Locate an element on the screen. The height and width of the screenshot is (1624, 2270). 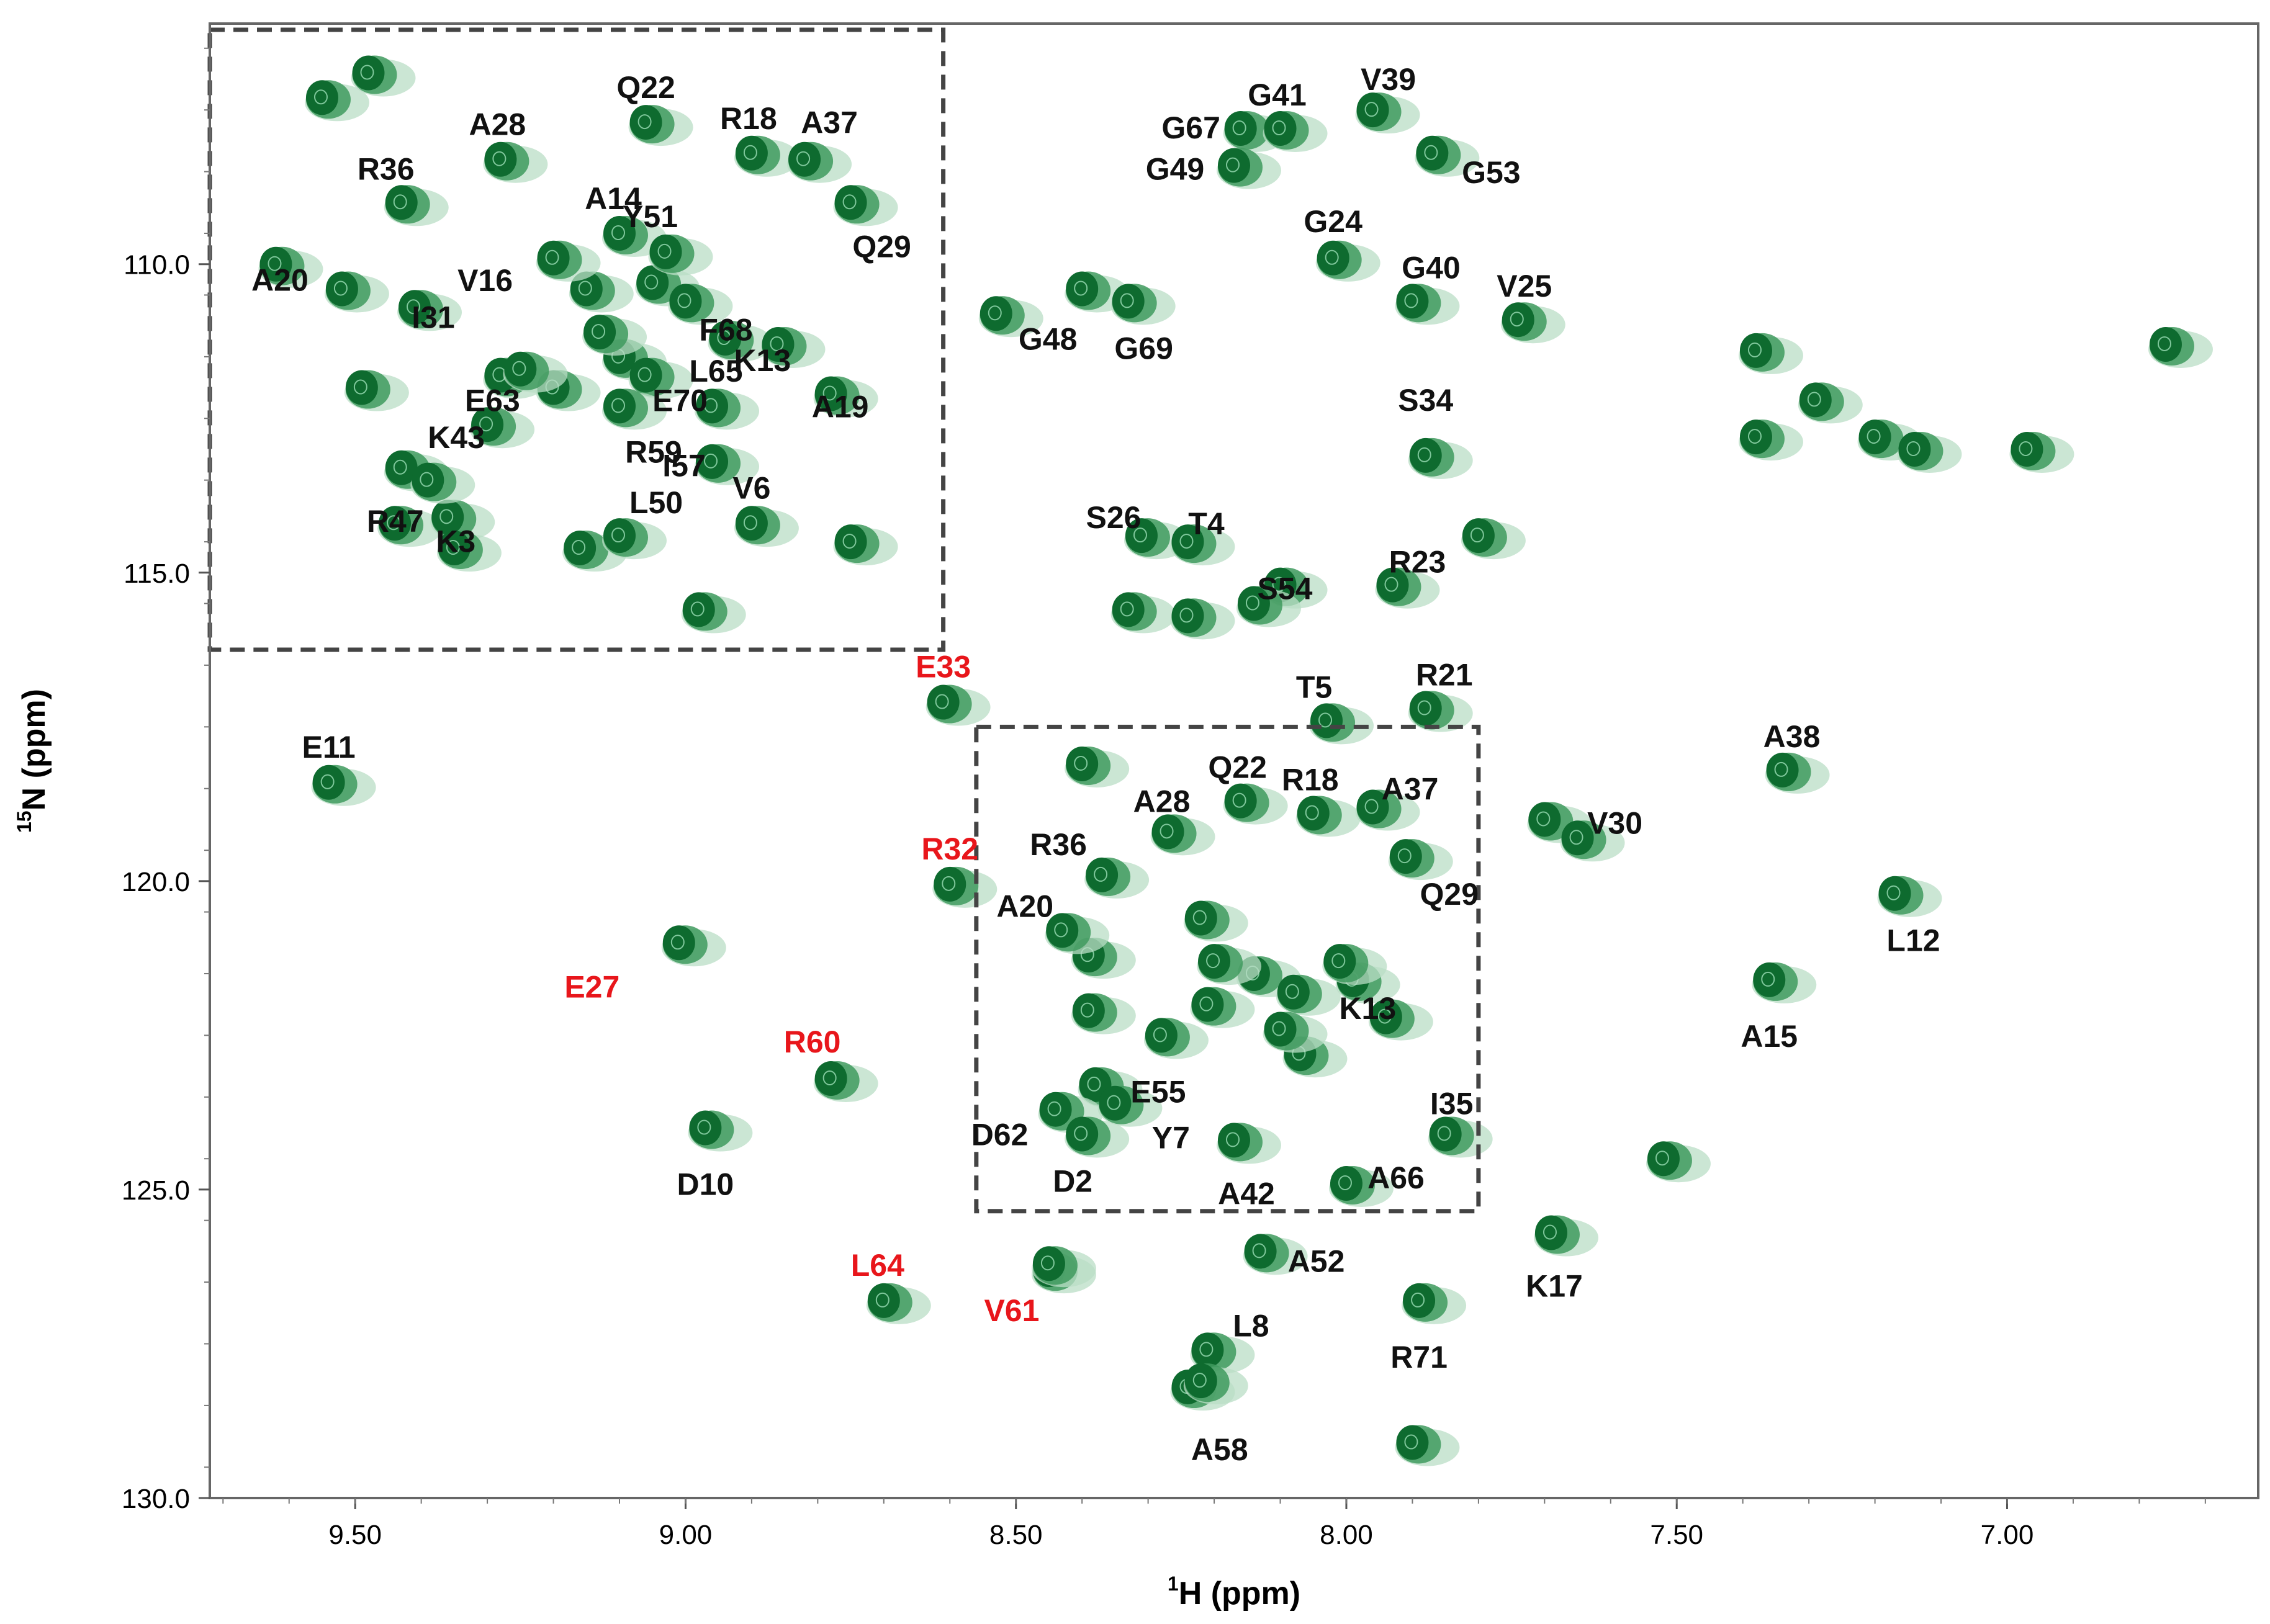
peak-a58-33-contour is located at coordinates (1200, 1380).